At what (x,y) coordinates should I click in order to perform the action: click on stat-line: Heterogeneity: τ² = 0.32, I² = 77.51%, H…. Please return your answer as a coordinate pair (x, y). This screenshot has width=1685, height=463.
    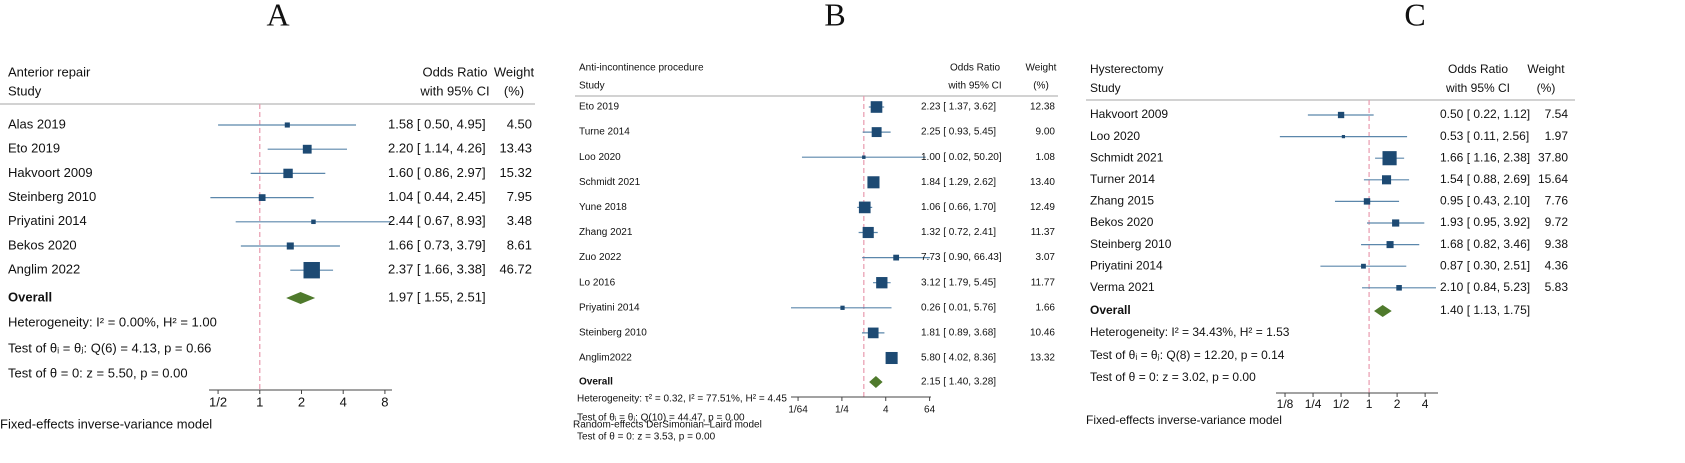
    Looking at the image, I should click on (682, 399).